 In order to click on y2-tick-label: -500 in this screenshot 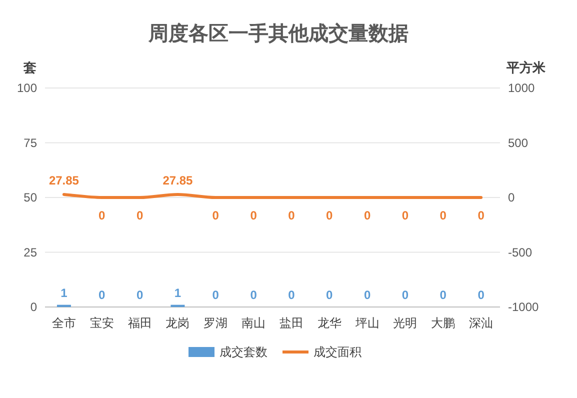, I will do `click(520, 252)`.